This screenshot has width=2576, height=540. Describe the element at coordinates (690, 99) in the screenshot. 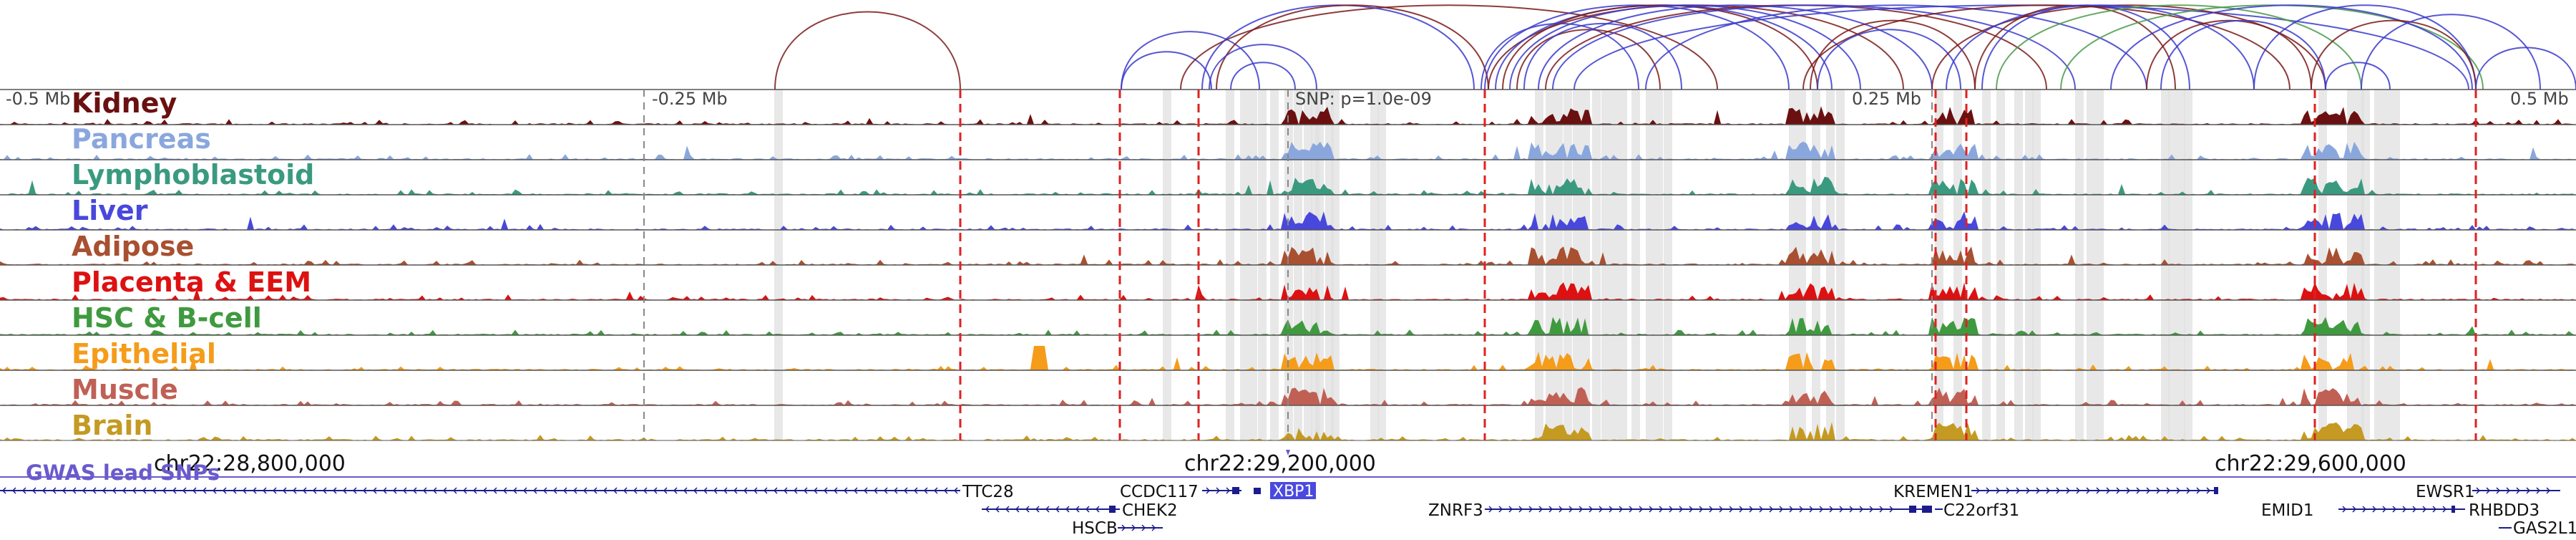

I see `ruler-label-minus-0.25mb: -0.25 Mb` at that location.